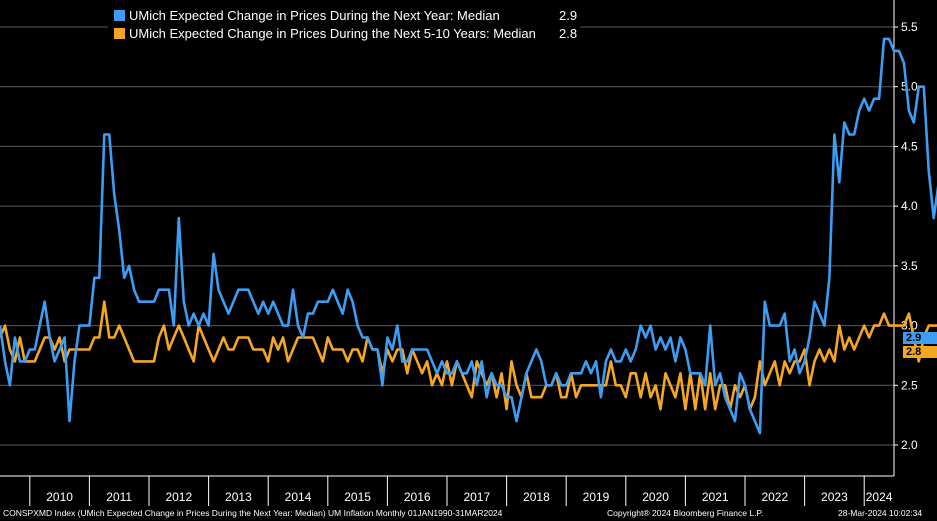  I want to click on y-tick-label: 2.5, so click(909, 385).